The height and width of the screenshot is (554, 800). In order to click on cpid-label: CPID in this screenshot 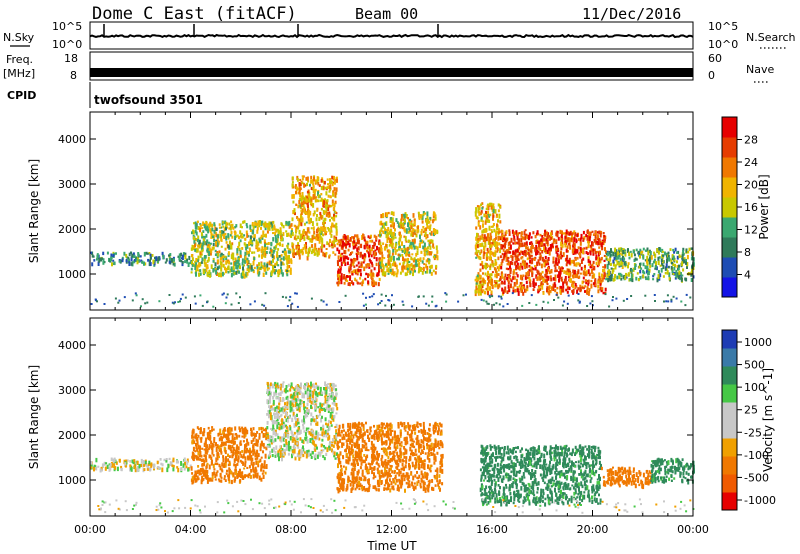, I will do `click(21, 95)`.